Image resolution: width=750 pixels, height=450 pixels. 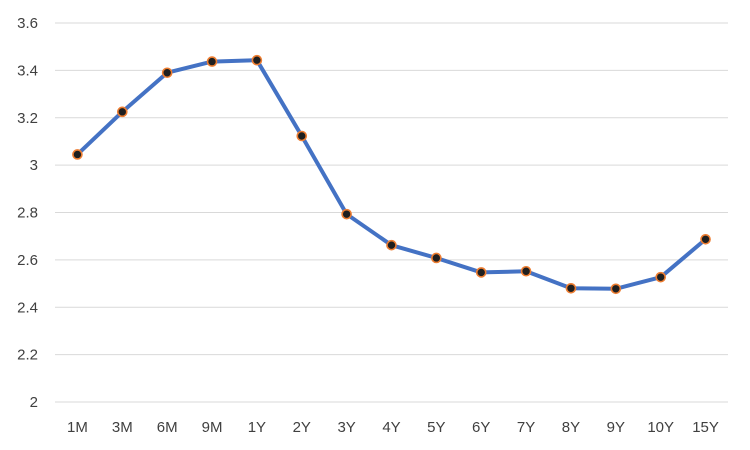 I want to click on y-tick-label: 2.6, so click(x=27, y=260).